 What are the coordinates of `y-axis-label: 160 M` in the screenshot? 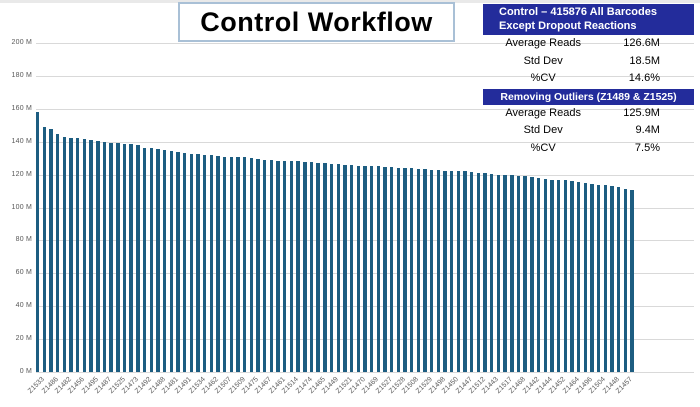 It's located at (21, 108).